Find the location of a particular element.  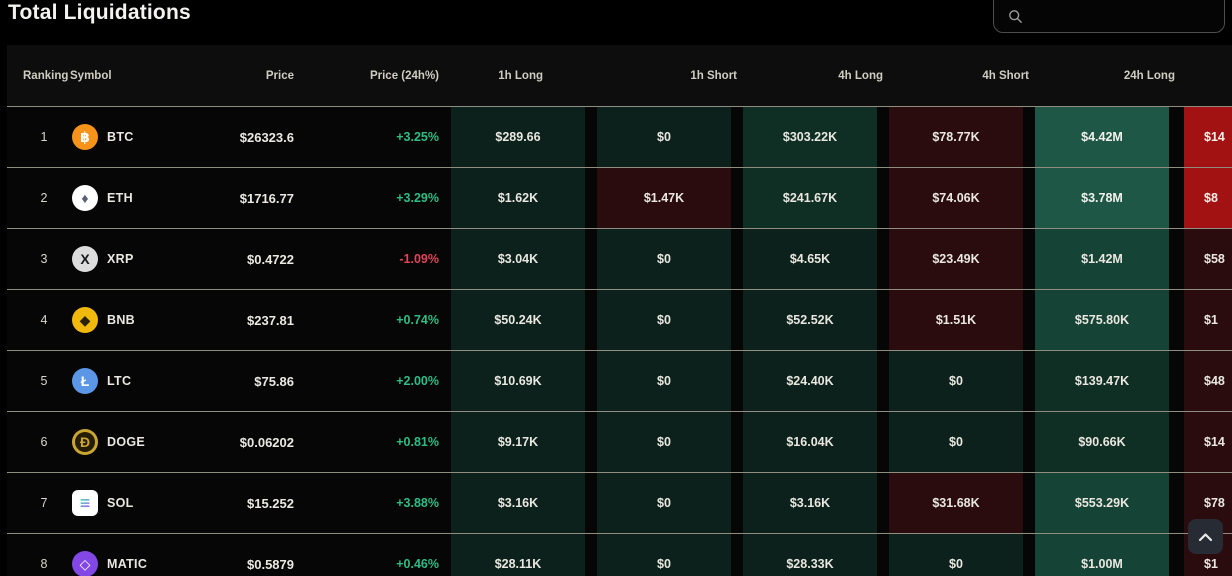

cell-24h-short-column: $1 is located at coordinates (1203, 320).